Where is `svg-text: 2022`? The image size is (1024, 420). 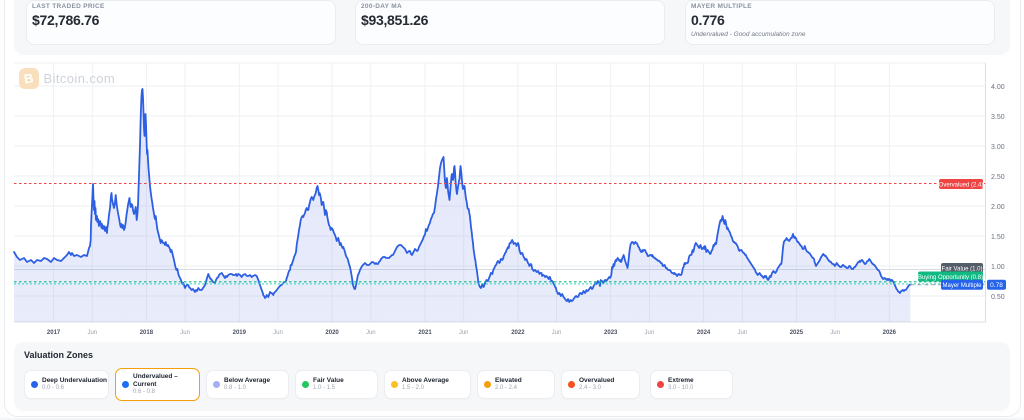
svg-text: 2022 is located at coordinates (518, 333).